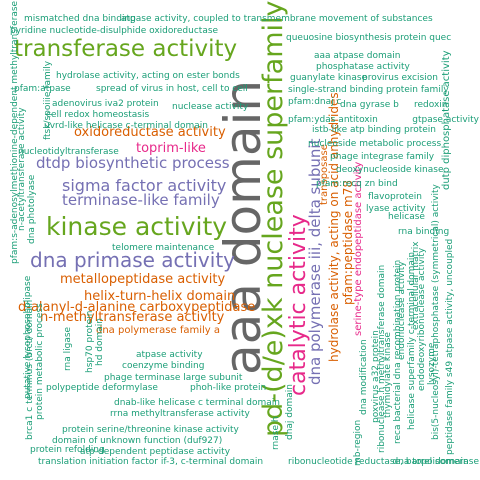 The width and height of the screenshot is (480, 480). I want to click on cloud-word: hsp70 protein, so click(90, 341).